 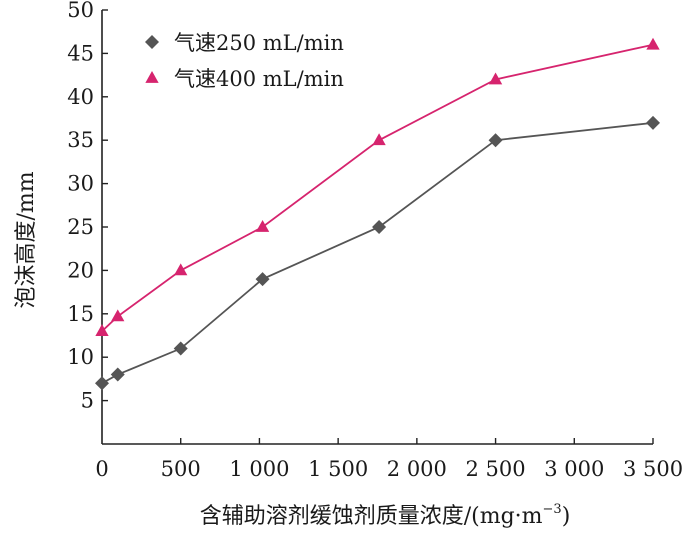 I want to click on x-tick-label: 0, so click(x=101, y=469).